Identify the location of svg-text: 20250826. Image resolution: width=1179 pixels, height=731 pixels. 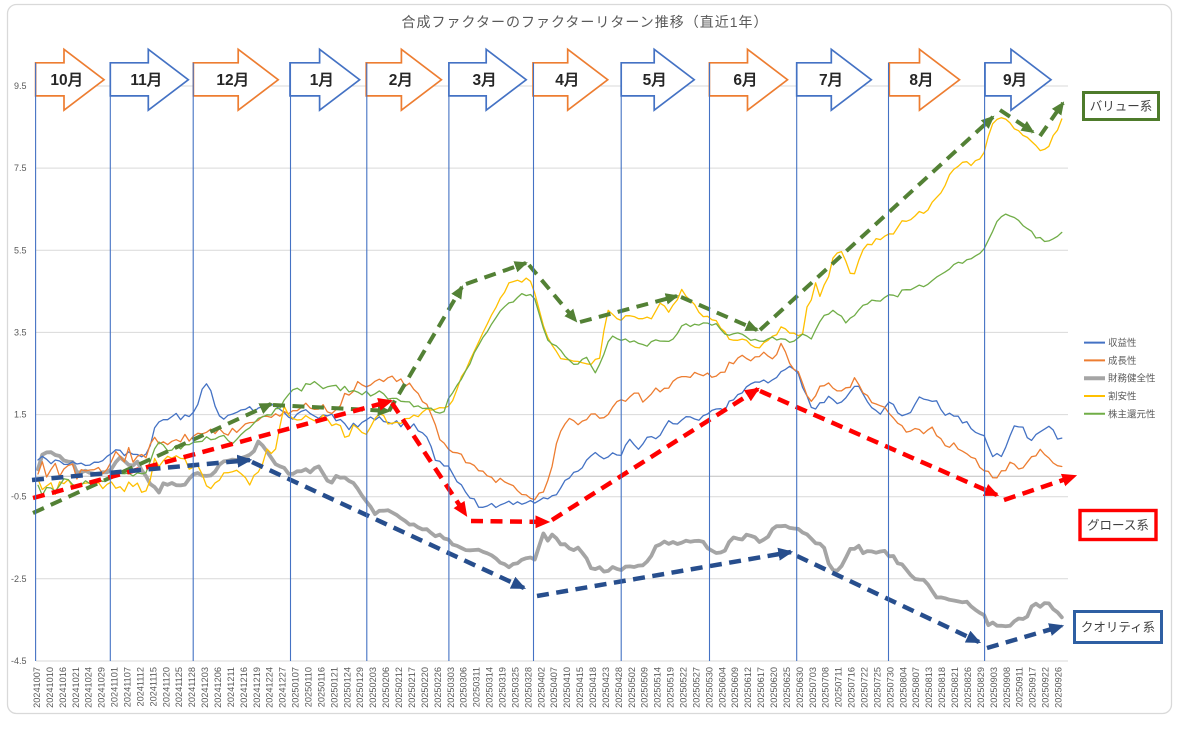
(968, 687).